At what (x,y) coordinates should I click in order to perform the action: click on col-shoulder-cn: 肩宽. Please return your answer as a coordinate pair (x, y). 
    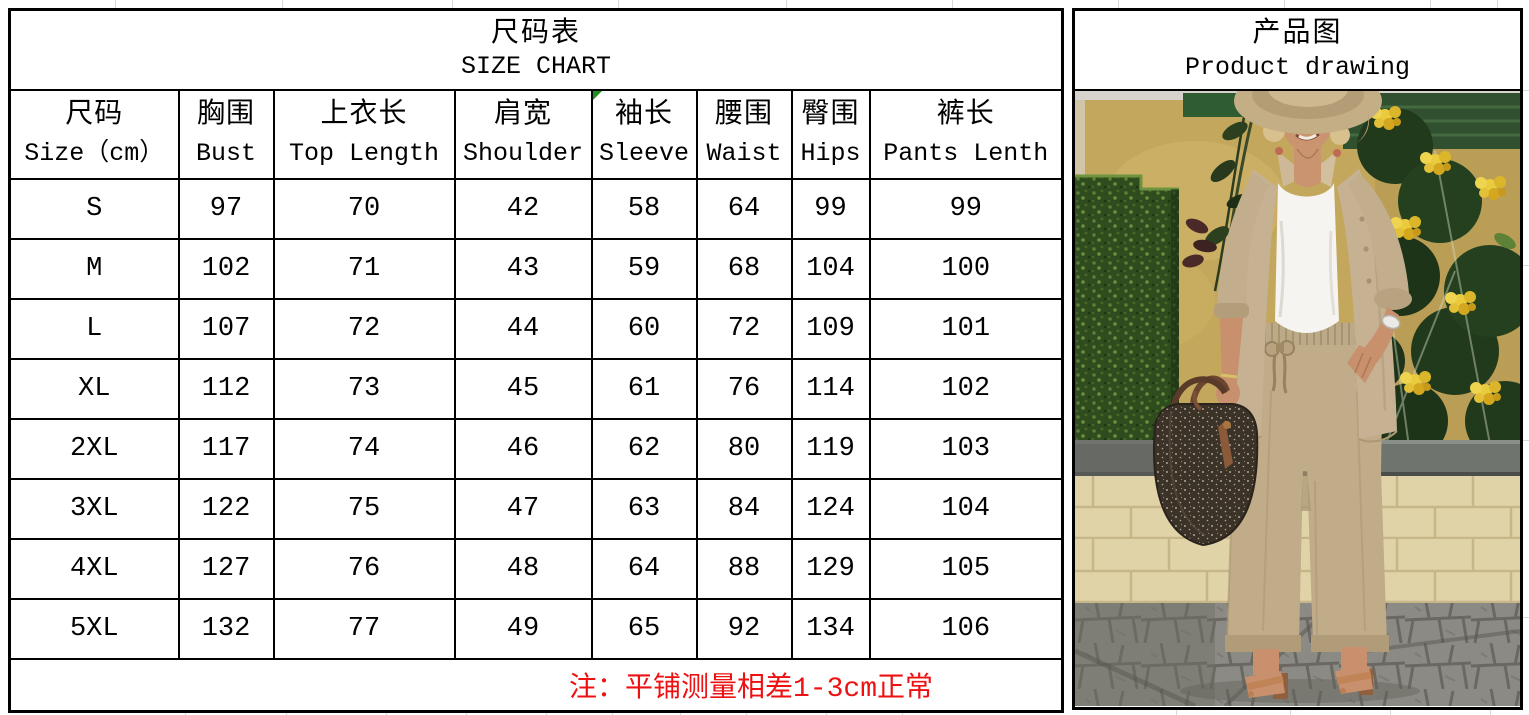
    Looking at the image, I should click on (522, 115).